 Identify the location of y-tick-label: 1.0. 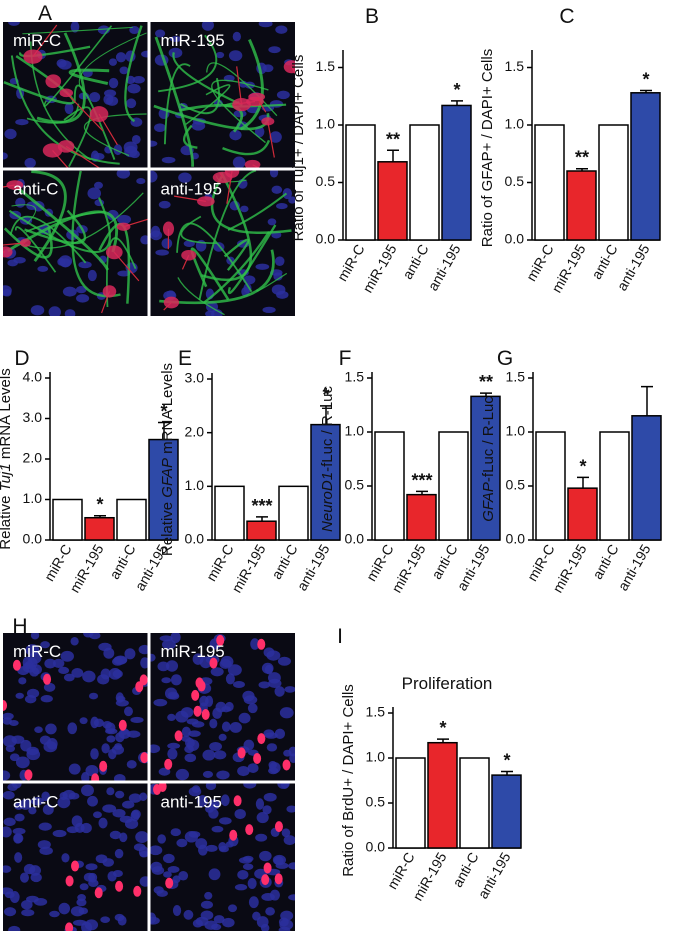
(326, 124).